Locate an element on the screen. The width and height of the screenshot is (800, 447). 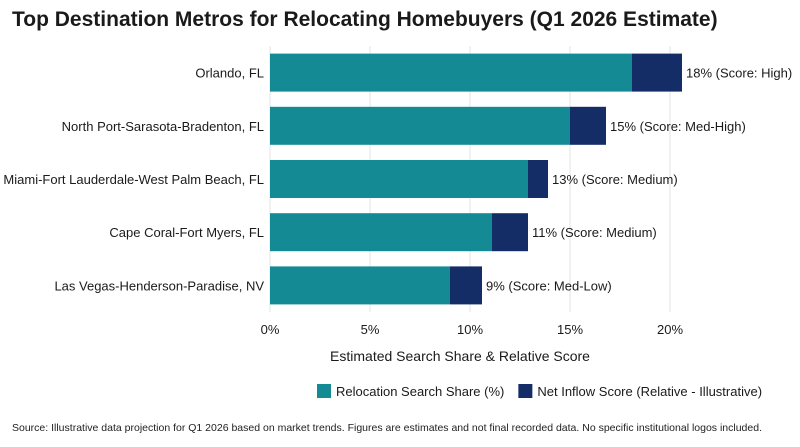
category-label: Las Vegas-Henderson-Paradise, NV is located at coordinates (159, 285).